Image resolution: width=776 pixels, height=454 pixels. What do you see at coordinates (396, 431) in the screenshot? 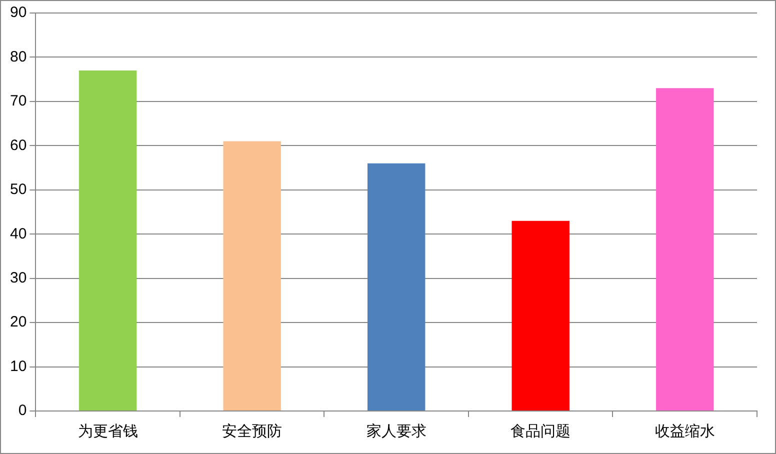
I see `x-tick-label: 家人要求` at bounding box center [396, 431].